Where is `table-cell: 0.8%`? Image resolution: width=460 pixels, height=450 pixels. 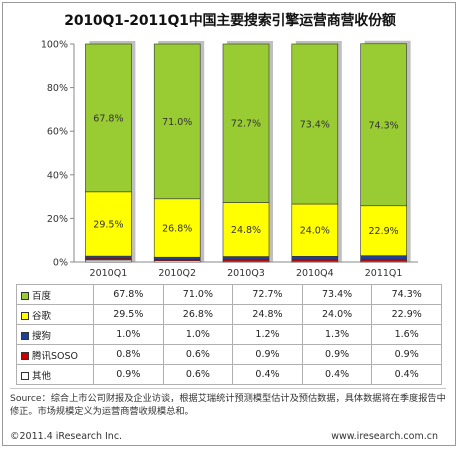 table-cell: 0.8% is located at coordinates (128, 354).